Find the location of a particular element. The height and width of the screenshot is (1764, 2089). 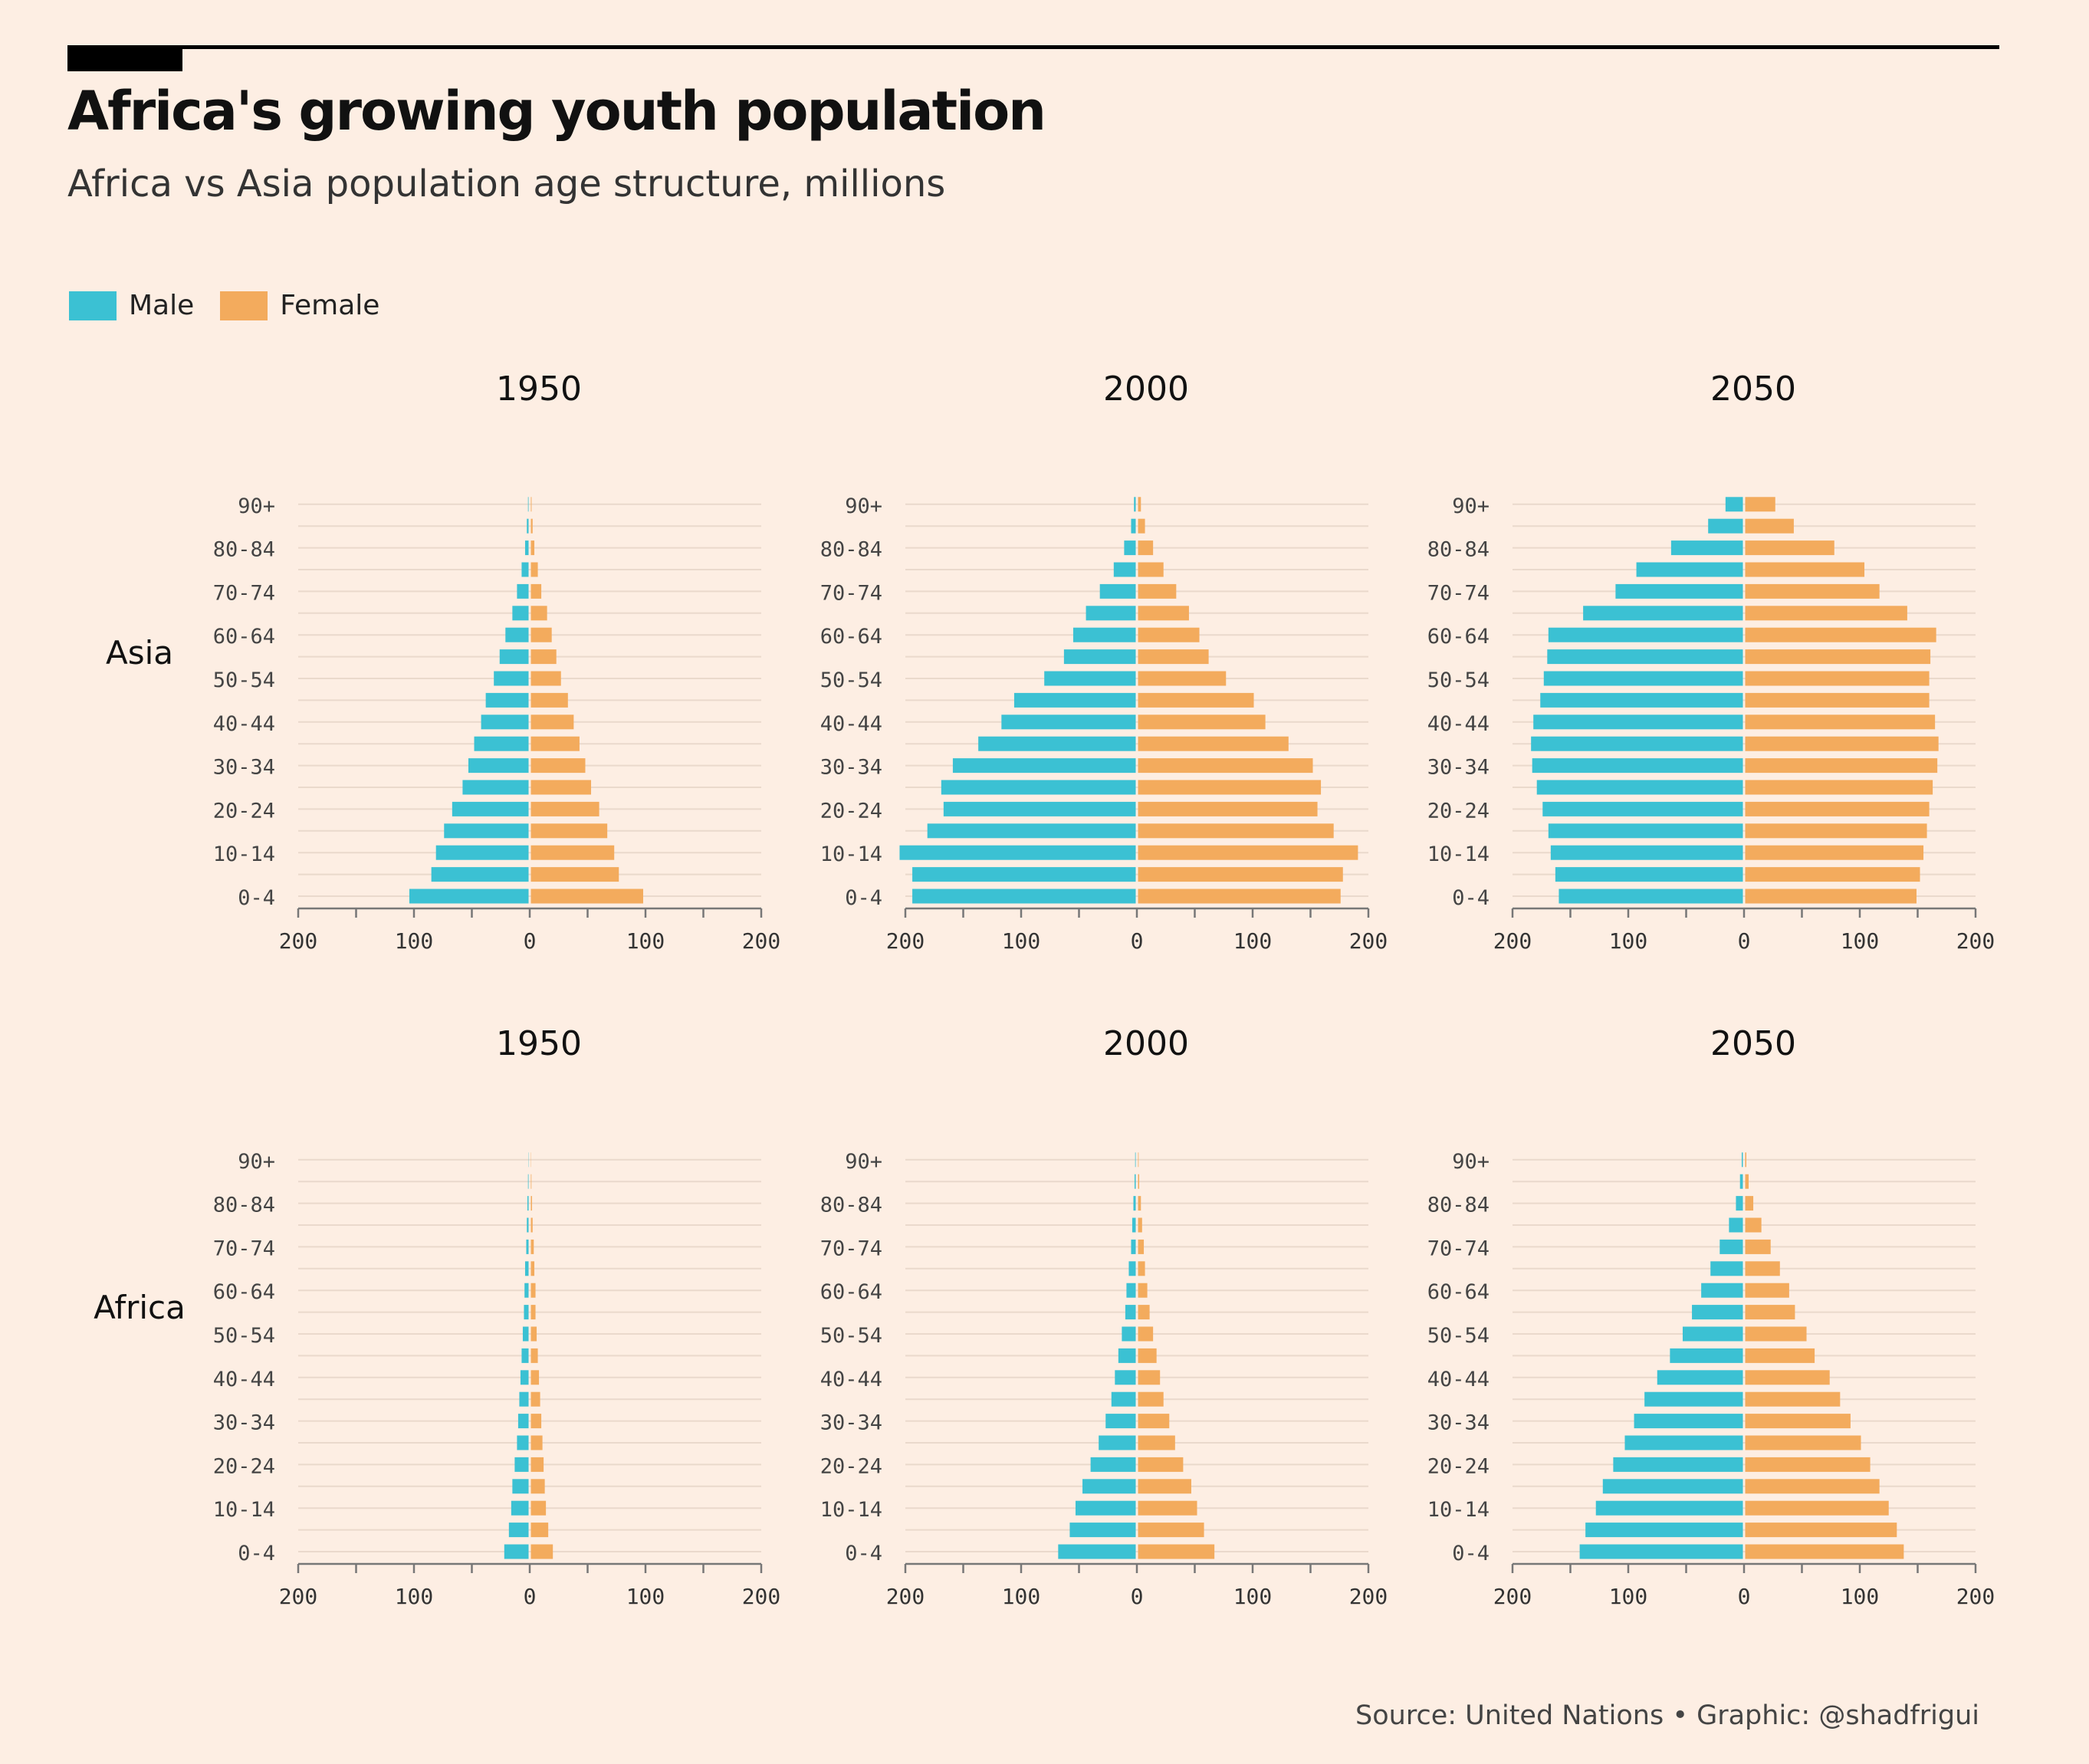

x-tick-label-africa-2000-0: 200 is located at coordinates (906, 1597).